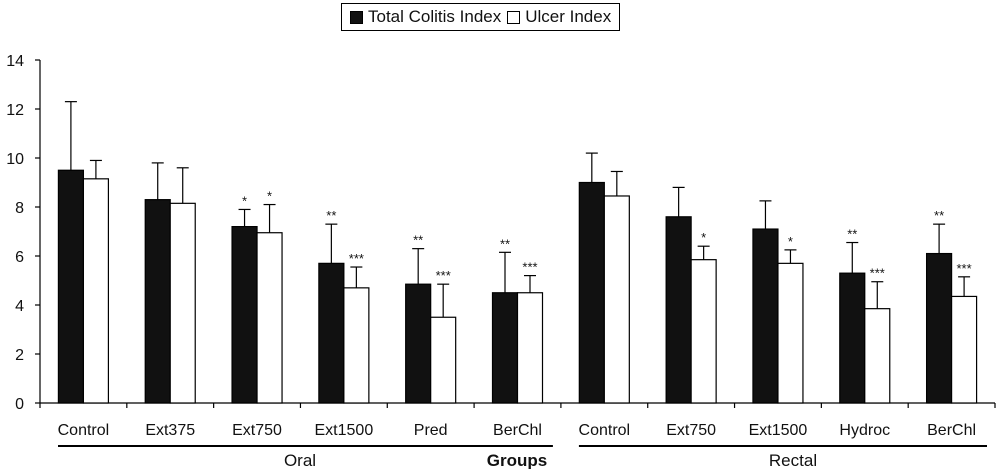 The image size is (1000, 469). What do you see at coordinates (19, 306) in the screenshot?
I see `y-tick-label: 4` at bounding box center [19, 306].